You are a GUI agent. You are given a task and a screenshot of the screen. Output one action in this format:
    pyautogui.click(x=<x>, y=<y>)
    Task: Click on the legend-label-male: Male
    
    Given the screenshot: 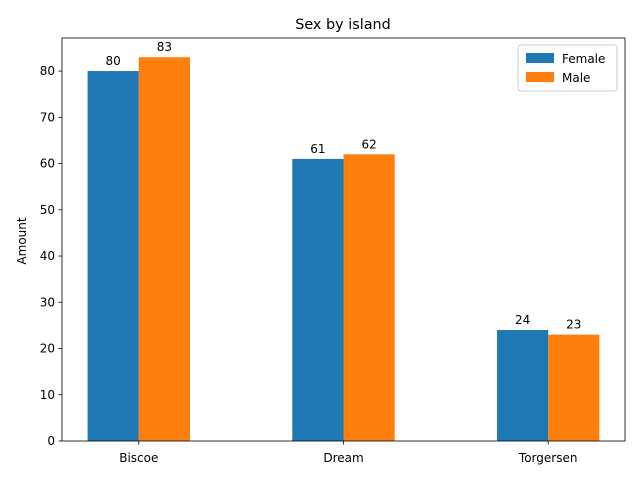 What is the action you would take?
    pyautogui.click(x=576, y=78)
    